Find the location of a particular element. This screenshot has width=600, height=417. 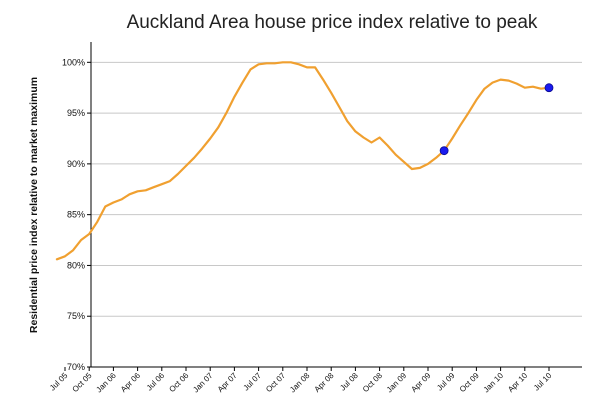

x-tick-label: Apr 10 is located at coordinates (517, 382).